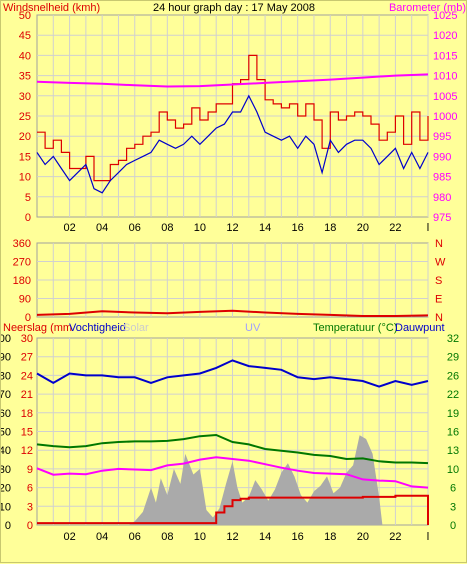  Describe the element at coordinates (25, 137) in the screenshot. I see `wind-y-tick-20: 20` at that location.